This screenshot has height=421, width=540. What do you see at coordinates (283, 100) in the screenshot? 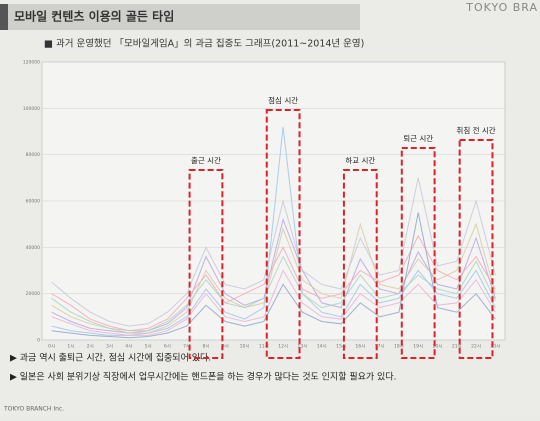
I see `annotation: 점심 시간` at bounding box center [283, 100].